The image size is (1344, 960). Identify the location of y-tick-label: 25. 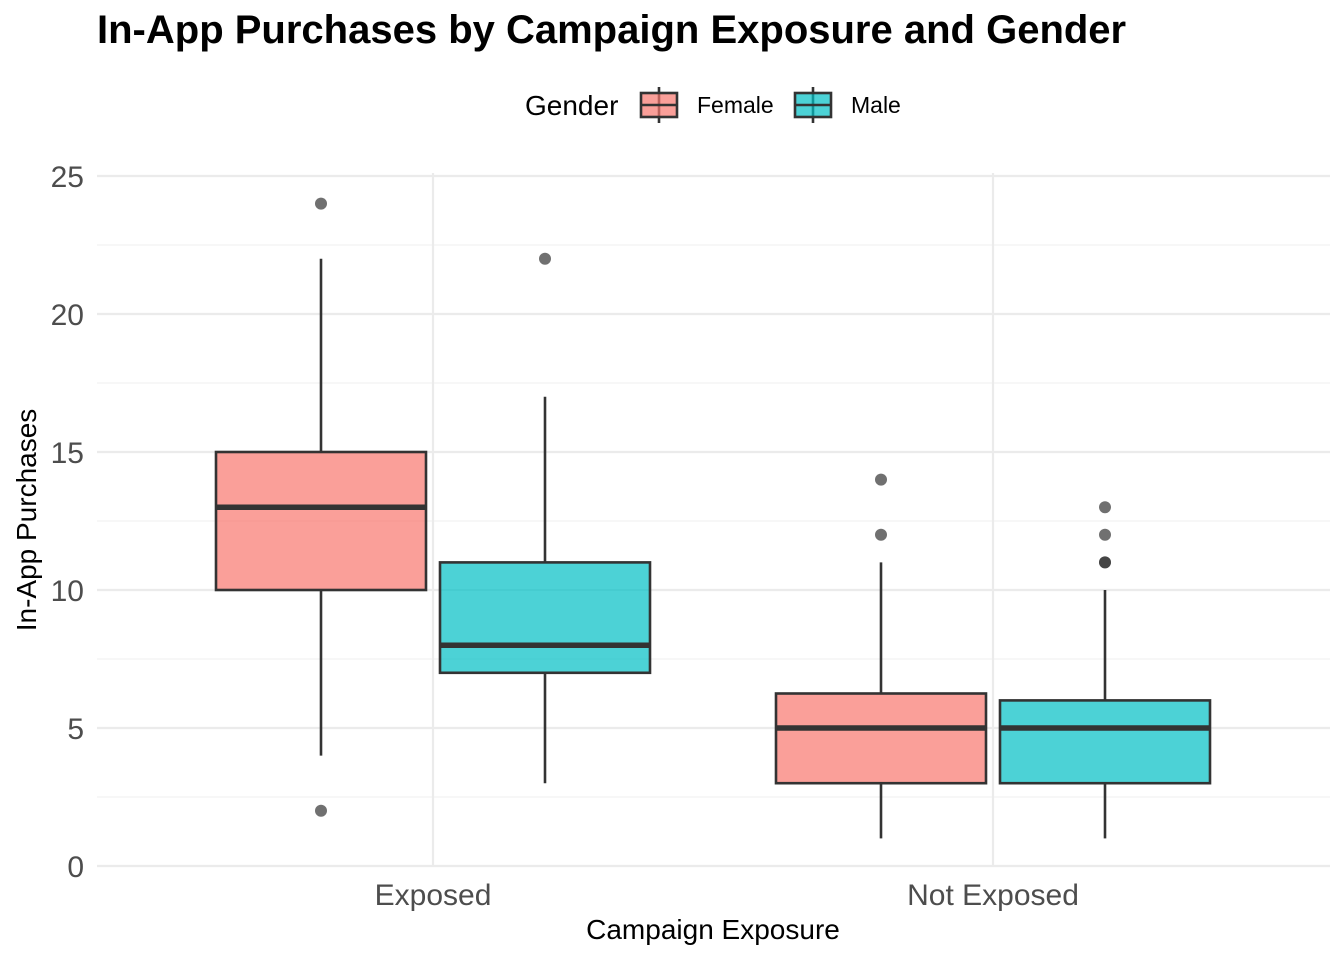
(67, 177).